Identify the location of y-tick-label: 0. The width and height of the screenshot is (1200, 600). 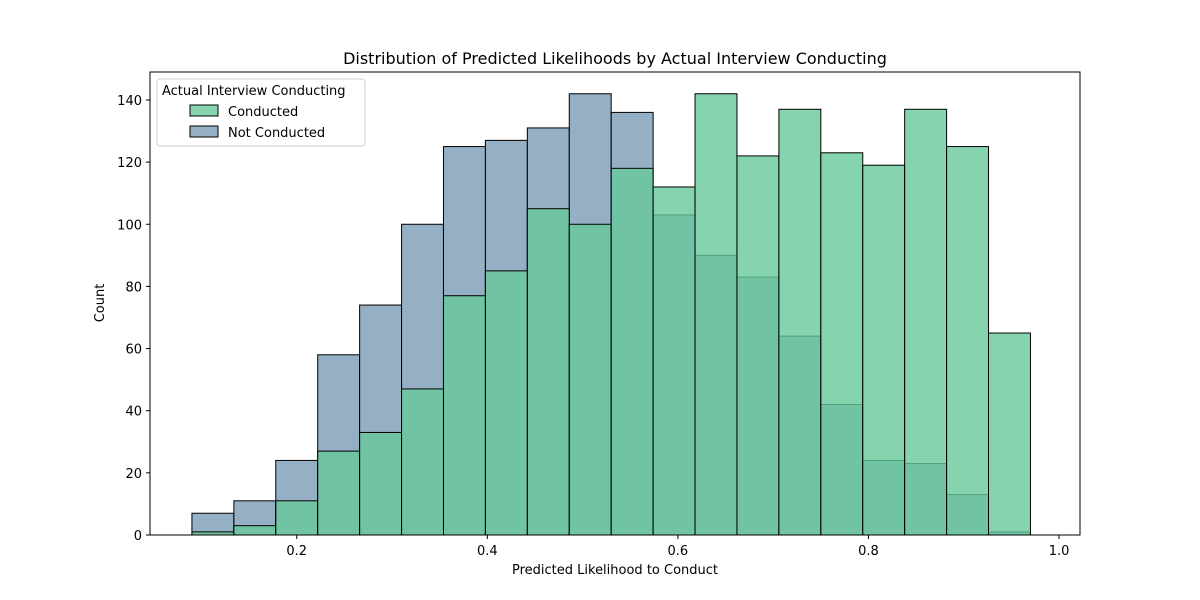
(138, 536).